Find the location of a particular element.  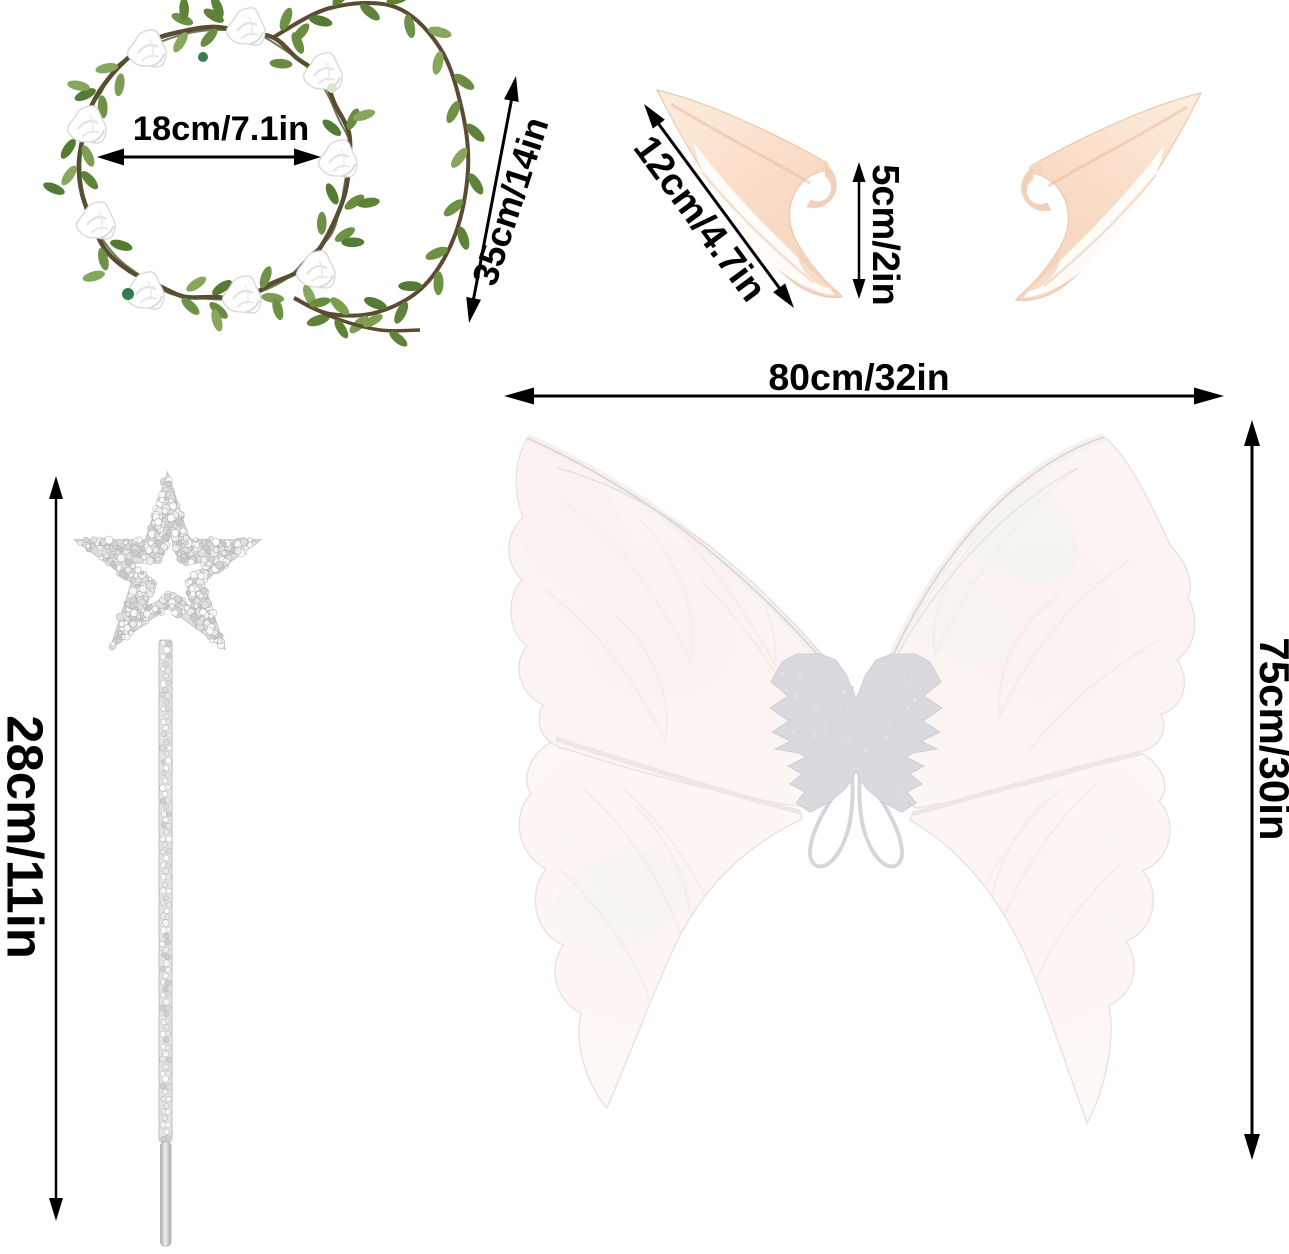

svg-text: 80cm/32in is located at coordinates (858, 377).